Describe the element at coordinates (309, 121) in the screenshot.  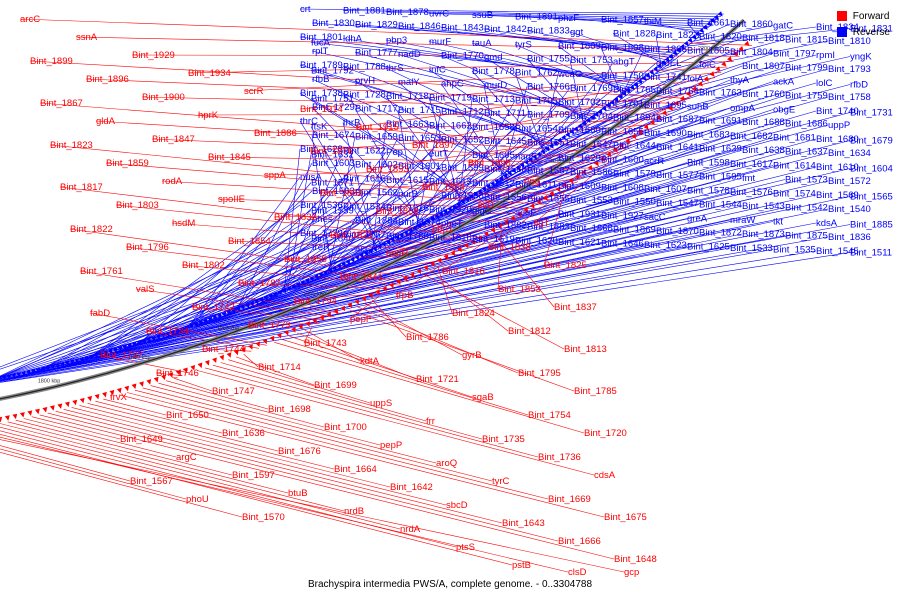
I see `gene-label: thrC` at that location.